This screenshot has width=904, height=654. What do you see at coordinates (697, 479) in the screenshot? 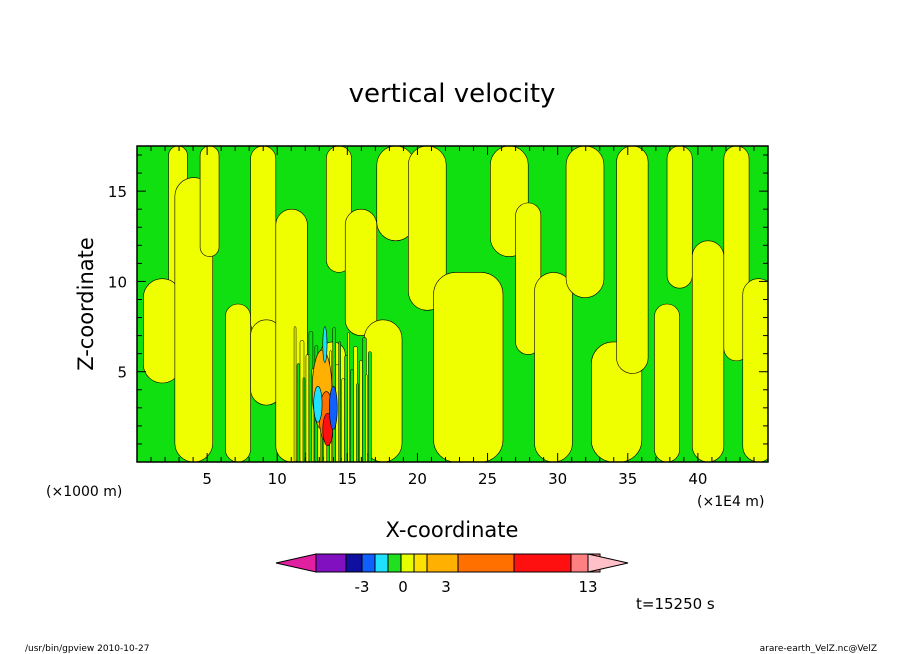
I see `x-tick-label: 40` at bounding box center [697, 479].